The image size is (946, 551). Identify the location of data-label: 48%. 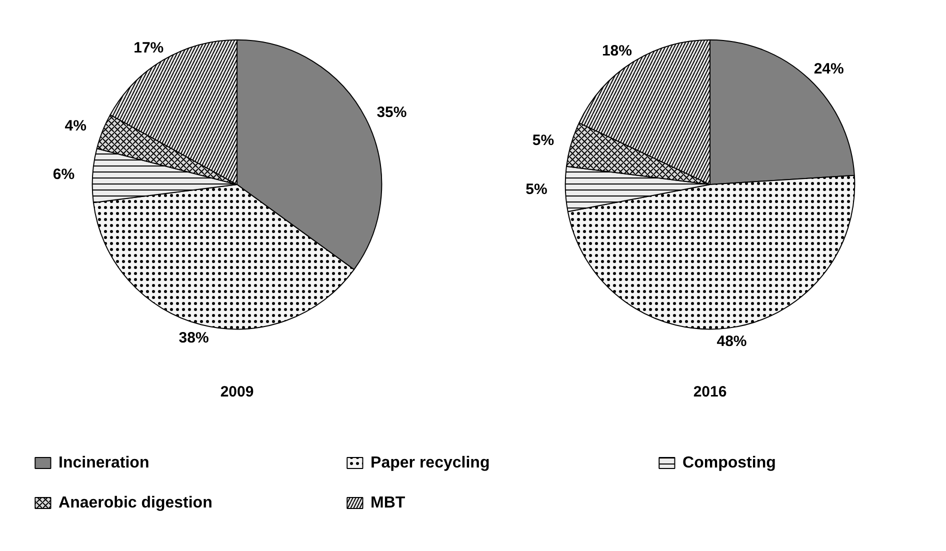
(731, 341).